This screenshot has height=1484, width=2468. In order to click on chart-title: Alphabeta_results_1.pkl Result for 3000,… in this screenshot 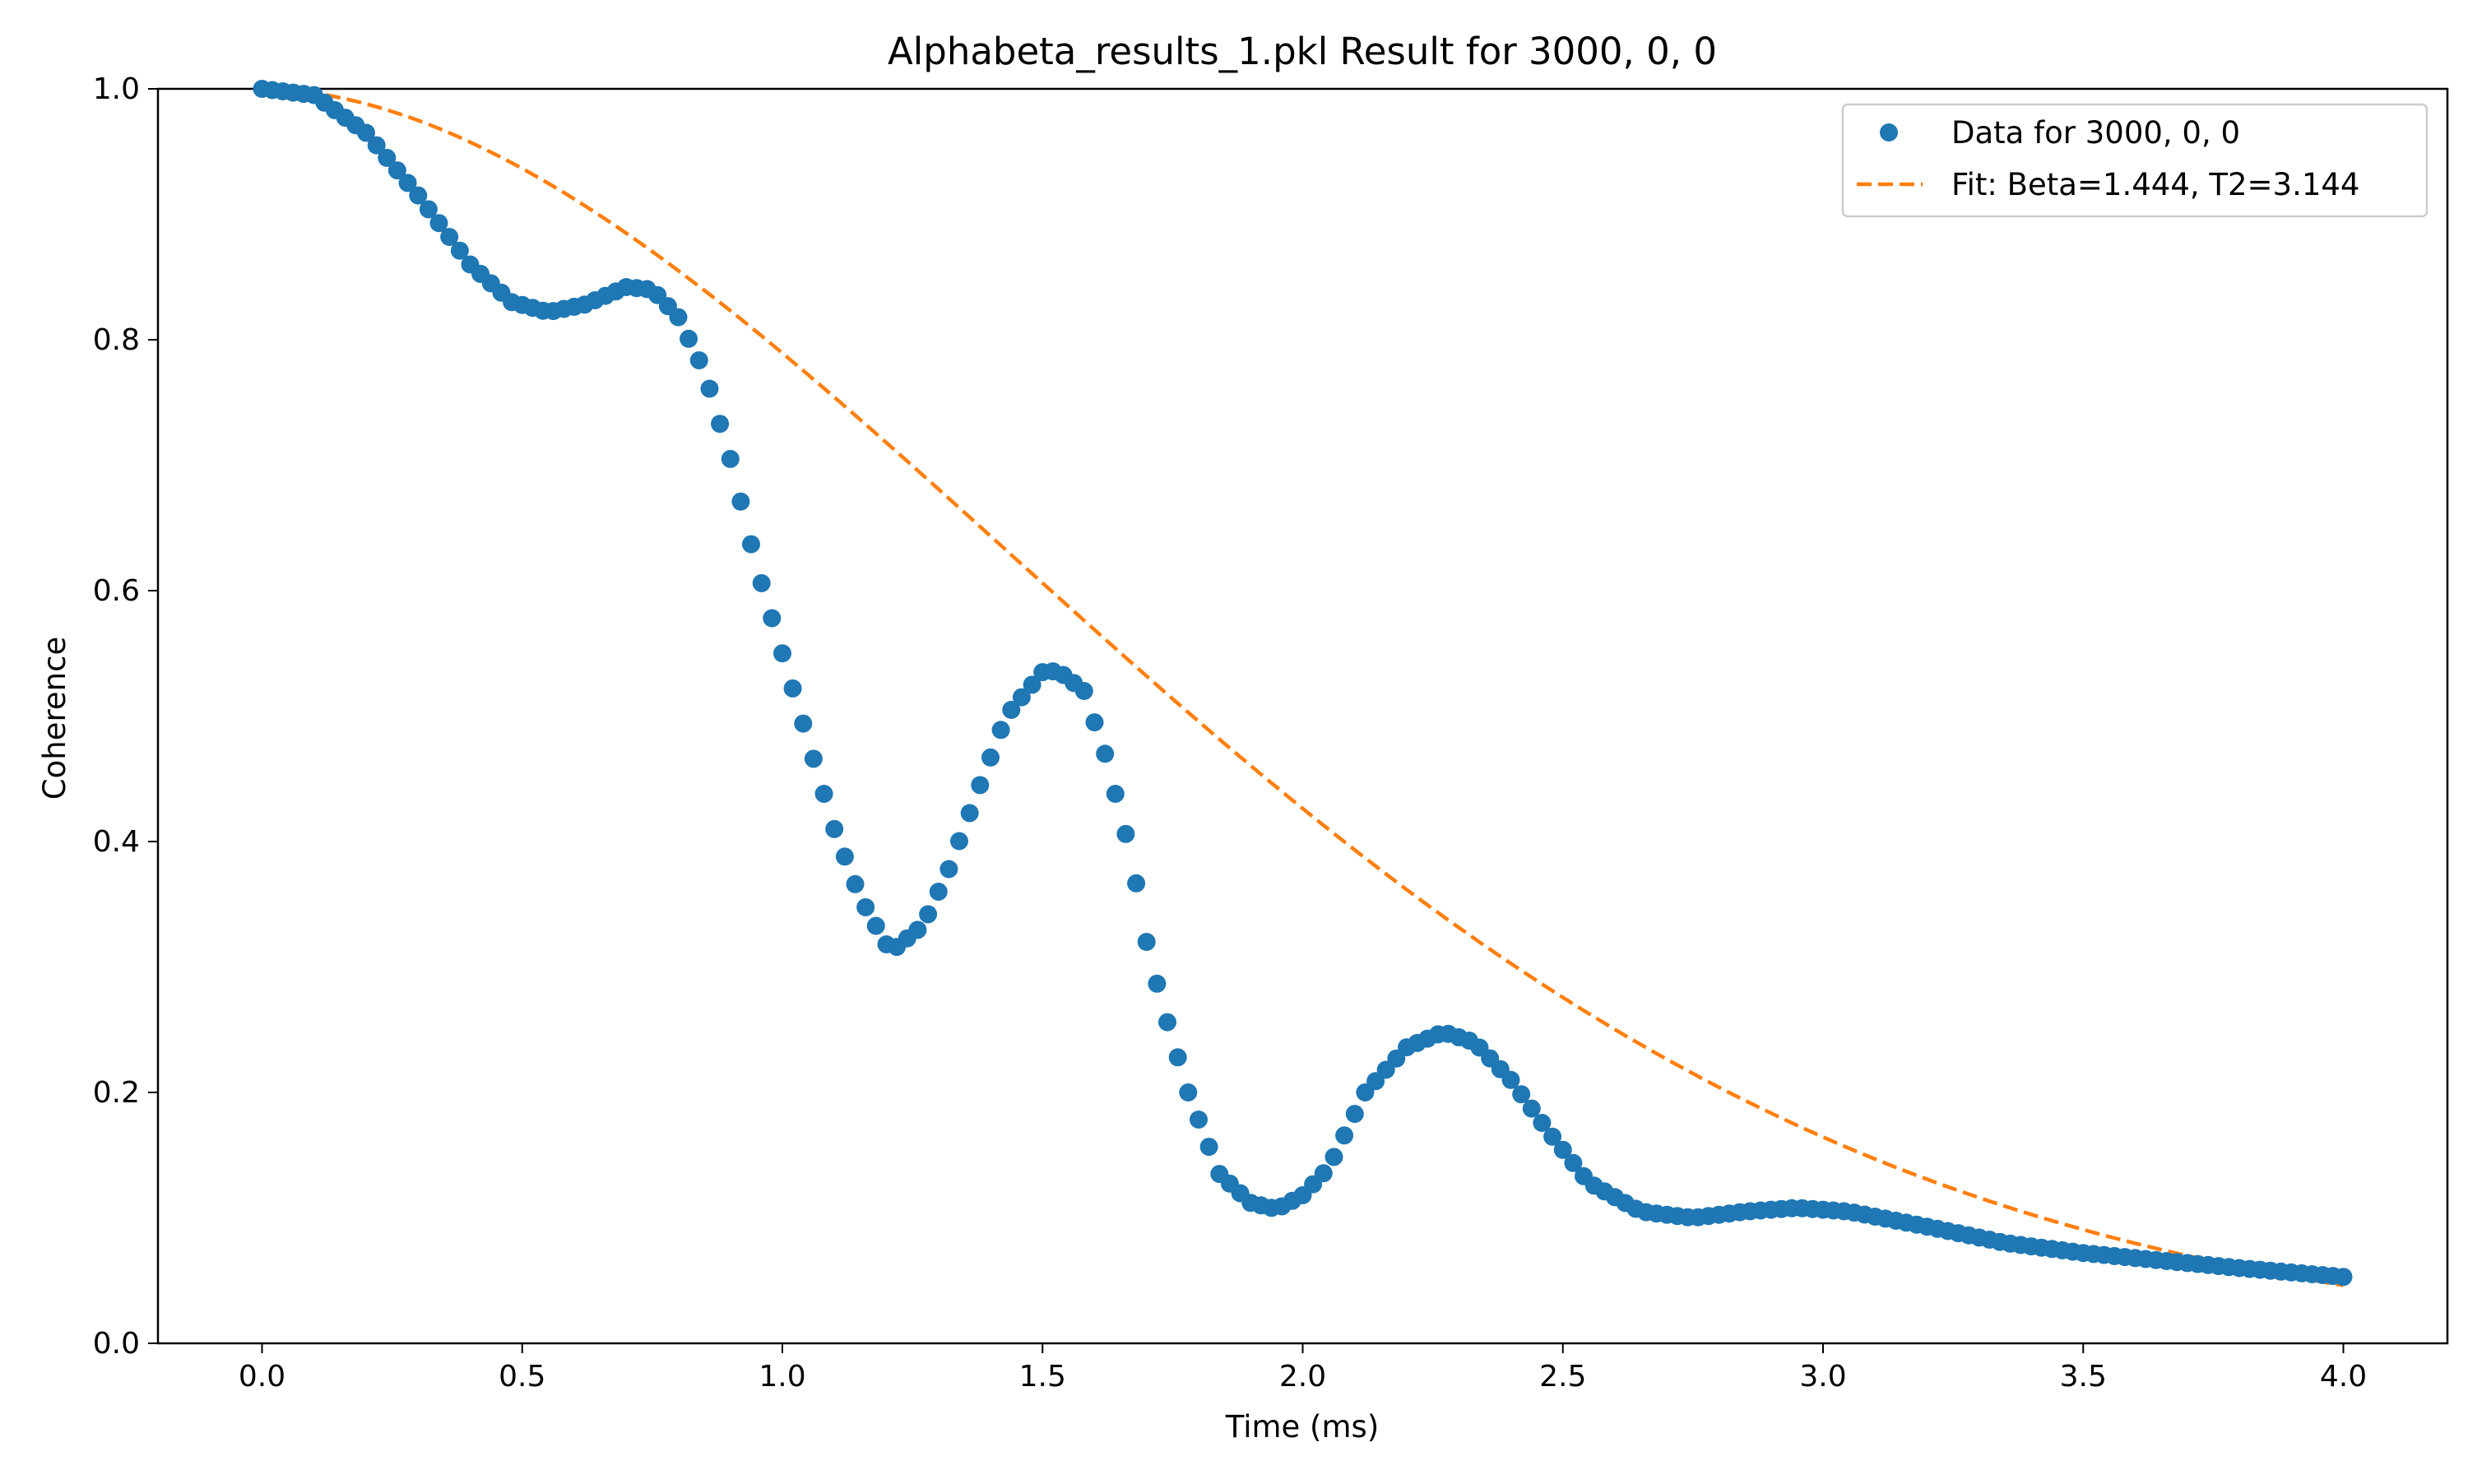, I will do `click(1302, 51)`.